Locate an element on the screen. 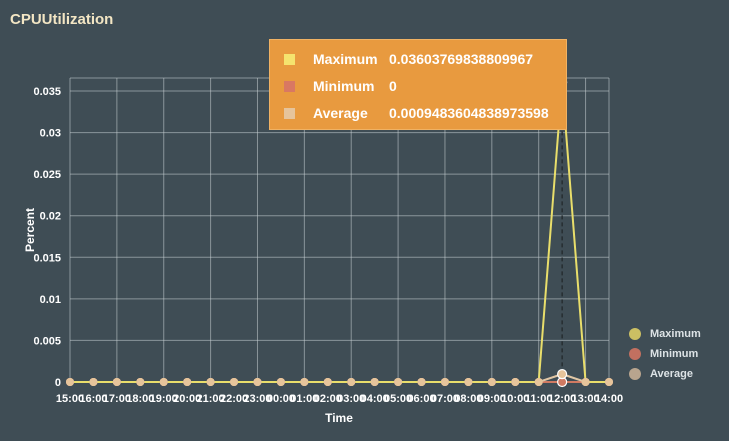 The width and height of the screenshot is (729, 441). y-tick-label: 0.01 is located at coordinates (50, 300).